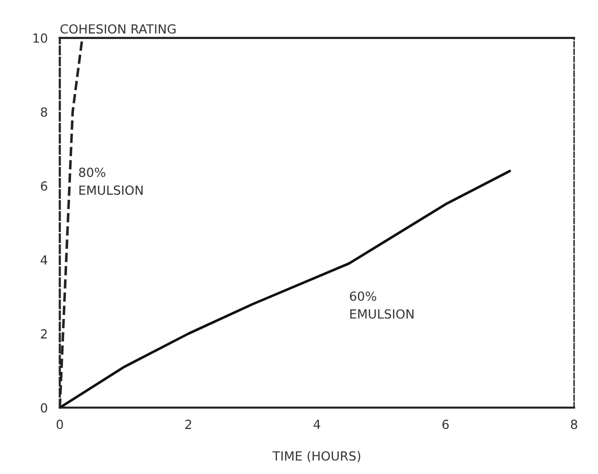 Image resolution: width=598 pixels, height=474 pixels. Describe the element at coordinates (43, 333) in the screenshot. I see `y-tick-label: 2` at that location.